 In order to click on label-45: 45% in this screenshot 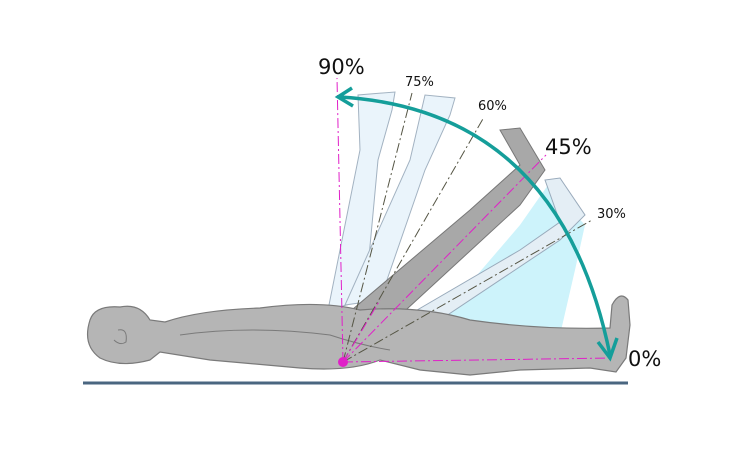, I will do `click(568, 147)`.